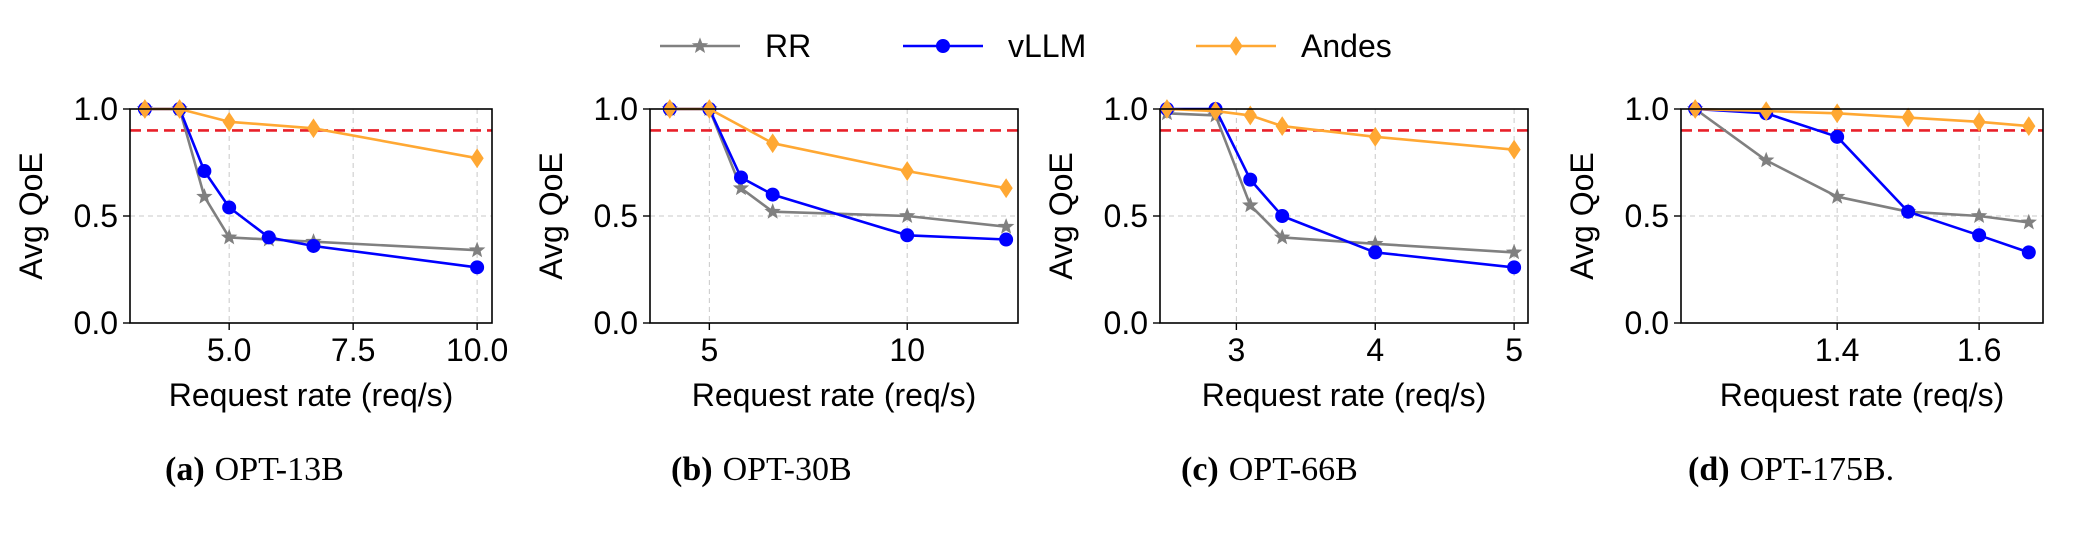 The width and height of the screenshot is (2082, 537). I want to click on panel-caption: (a) OPT-13B, so click(254, 469).